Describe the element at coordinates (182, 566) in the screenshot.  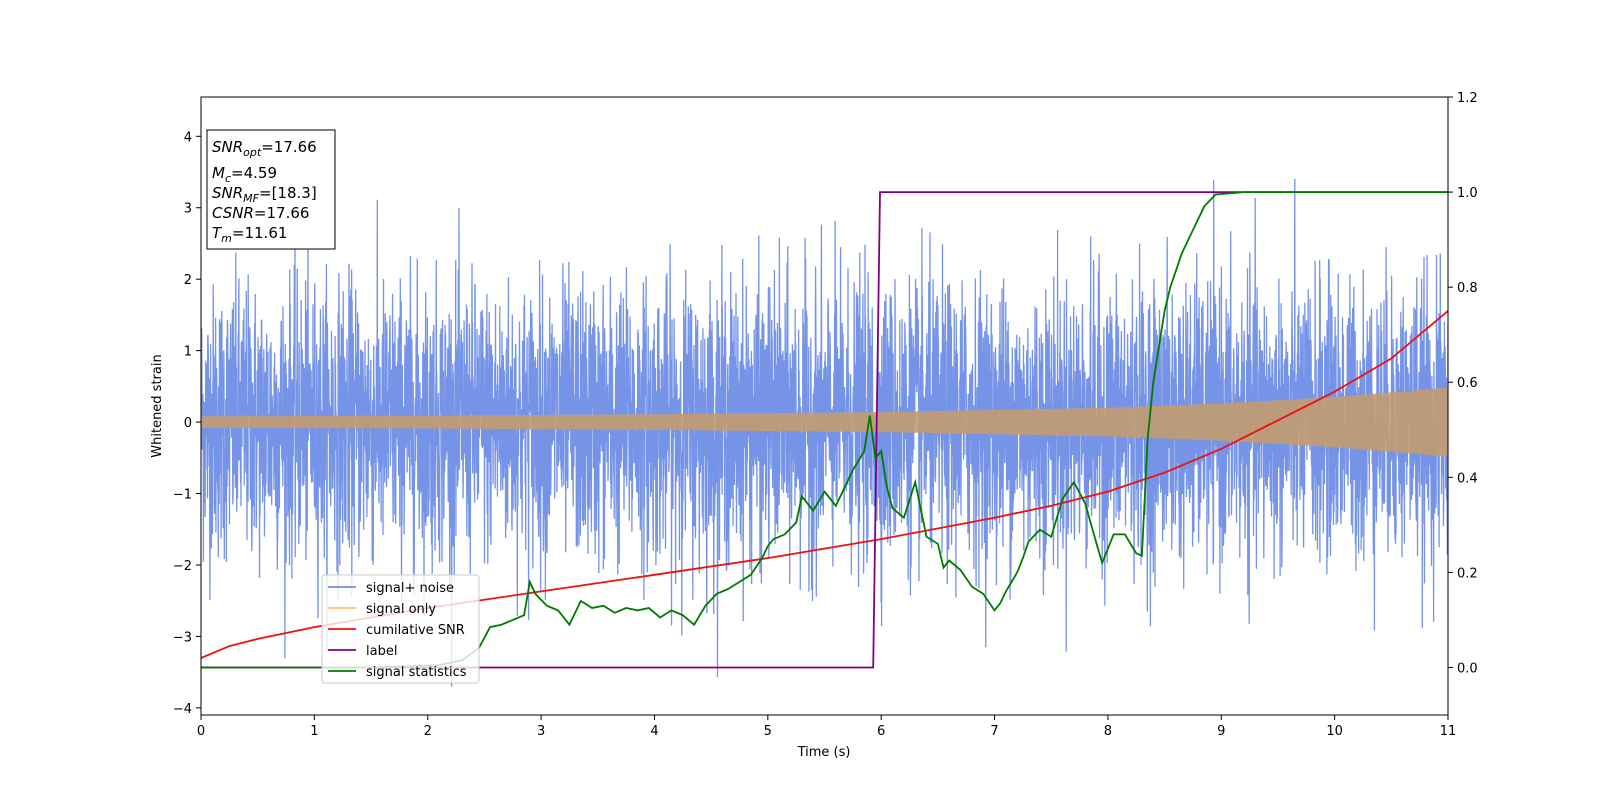
I see `y-tick-label: −2` at that location.